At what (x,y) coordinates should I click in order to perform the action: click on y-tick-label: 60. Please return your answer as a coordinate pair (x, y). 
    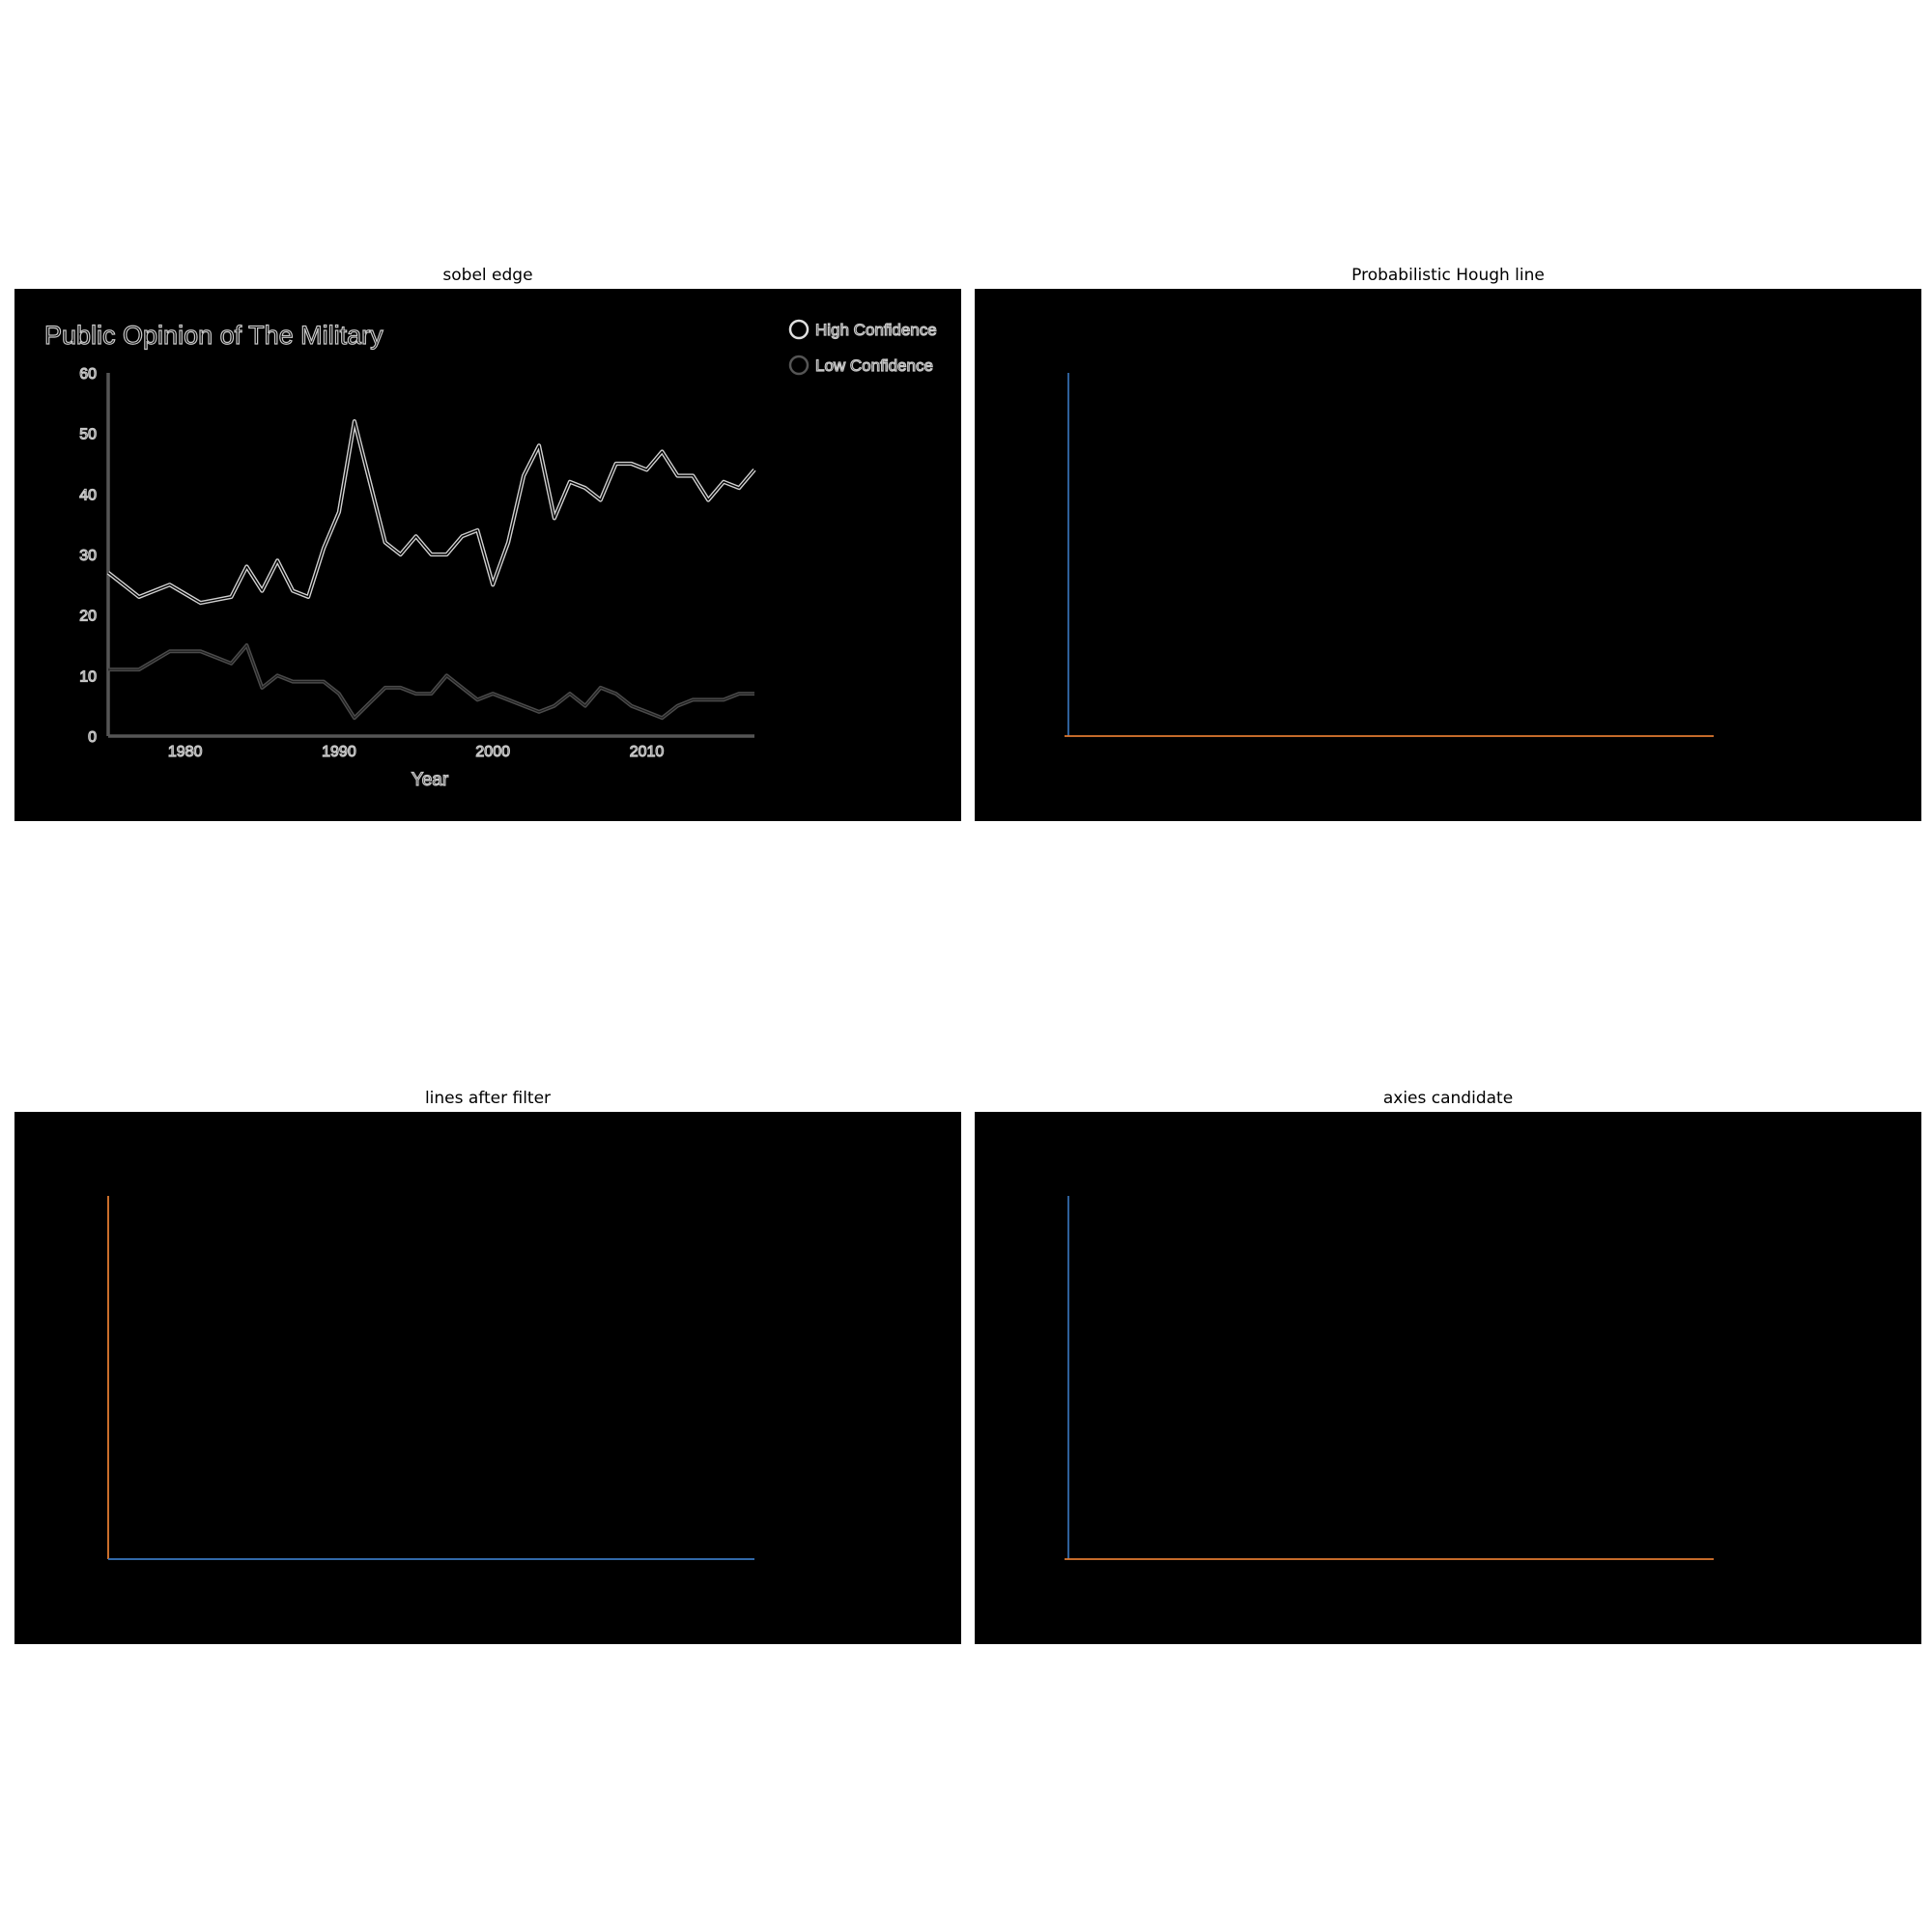
    Looking at the image, I should click on (88, 374).